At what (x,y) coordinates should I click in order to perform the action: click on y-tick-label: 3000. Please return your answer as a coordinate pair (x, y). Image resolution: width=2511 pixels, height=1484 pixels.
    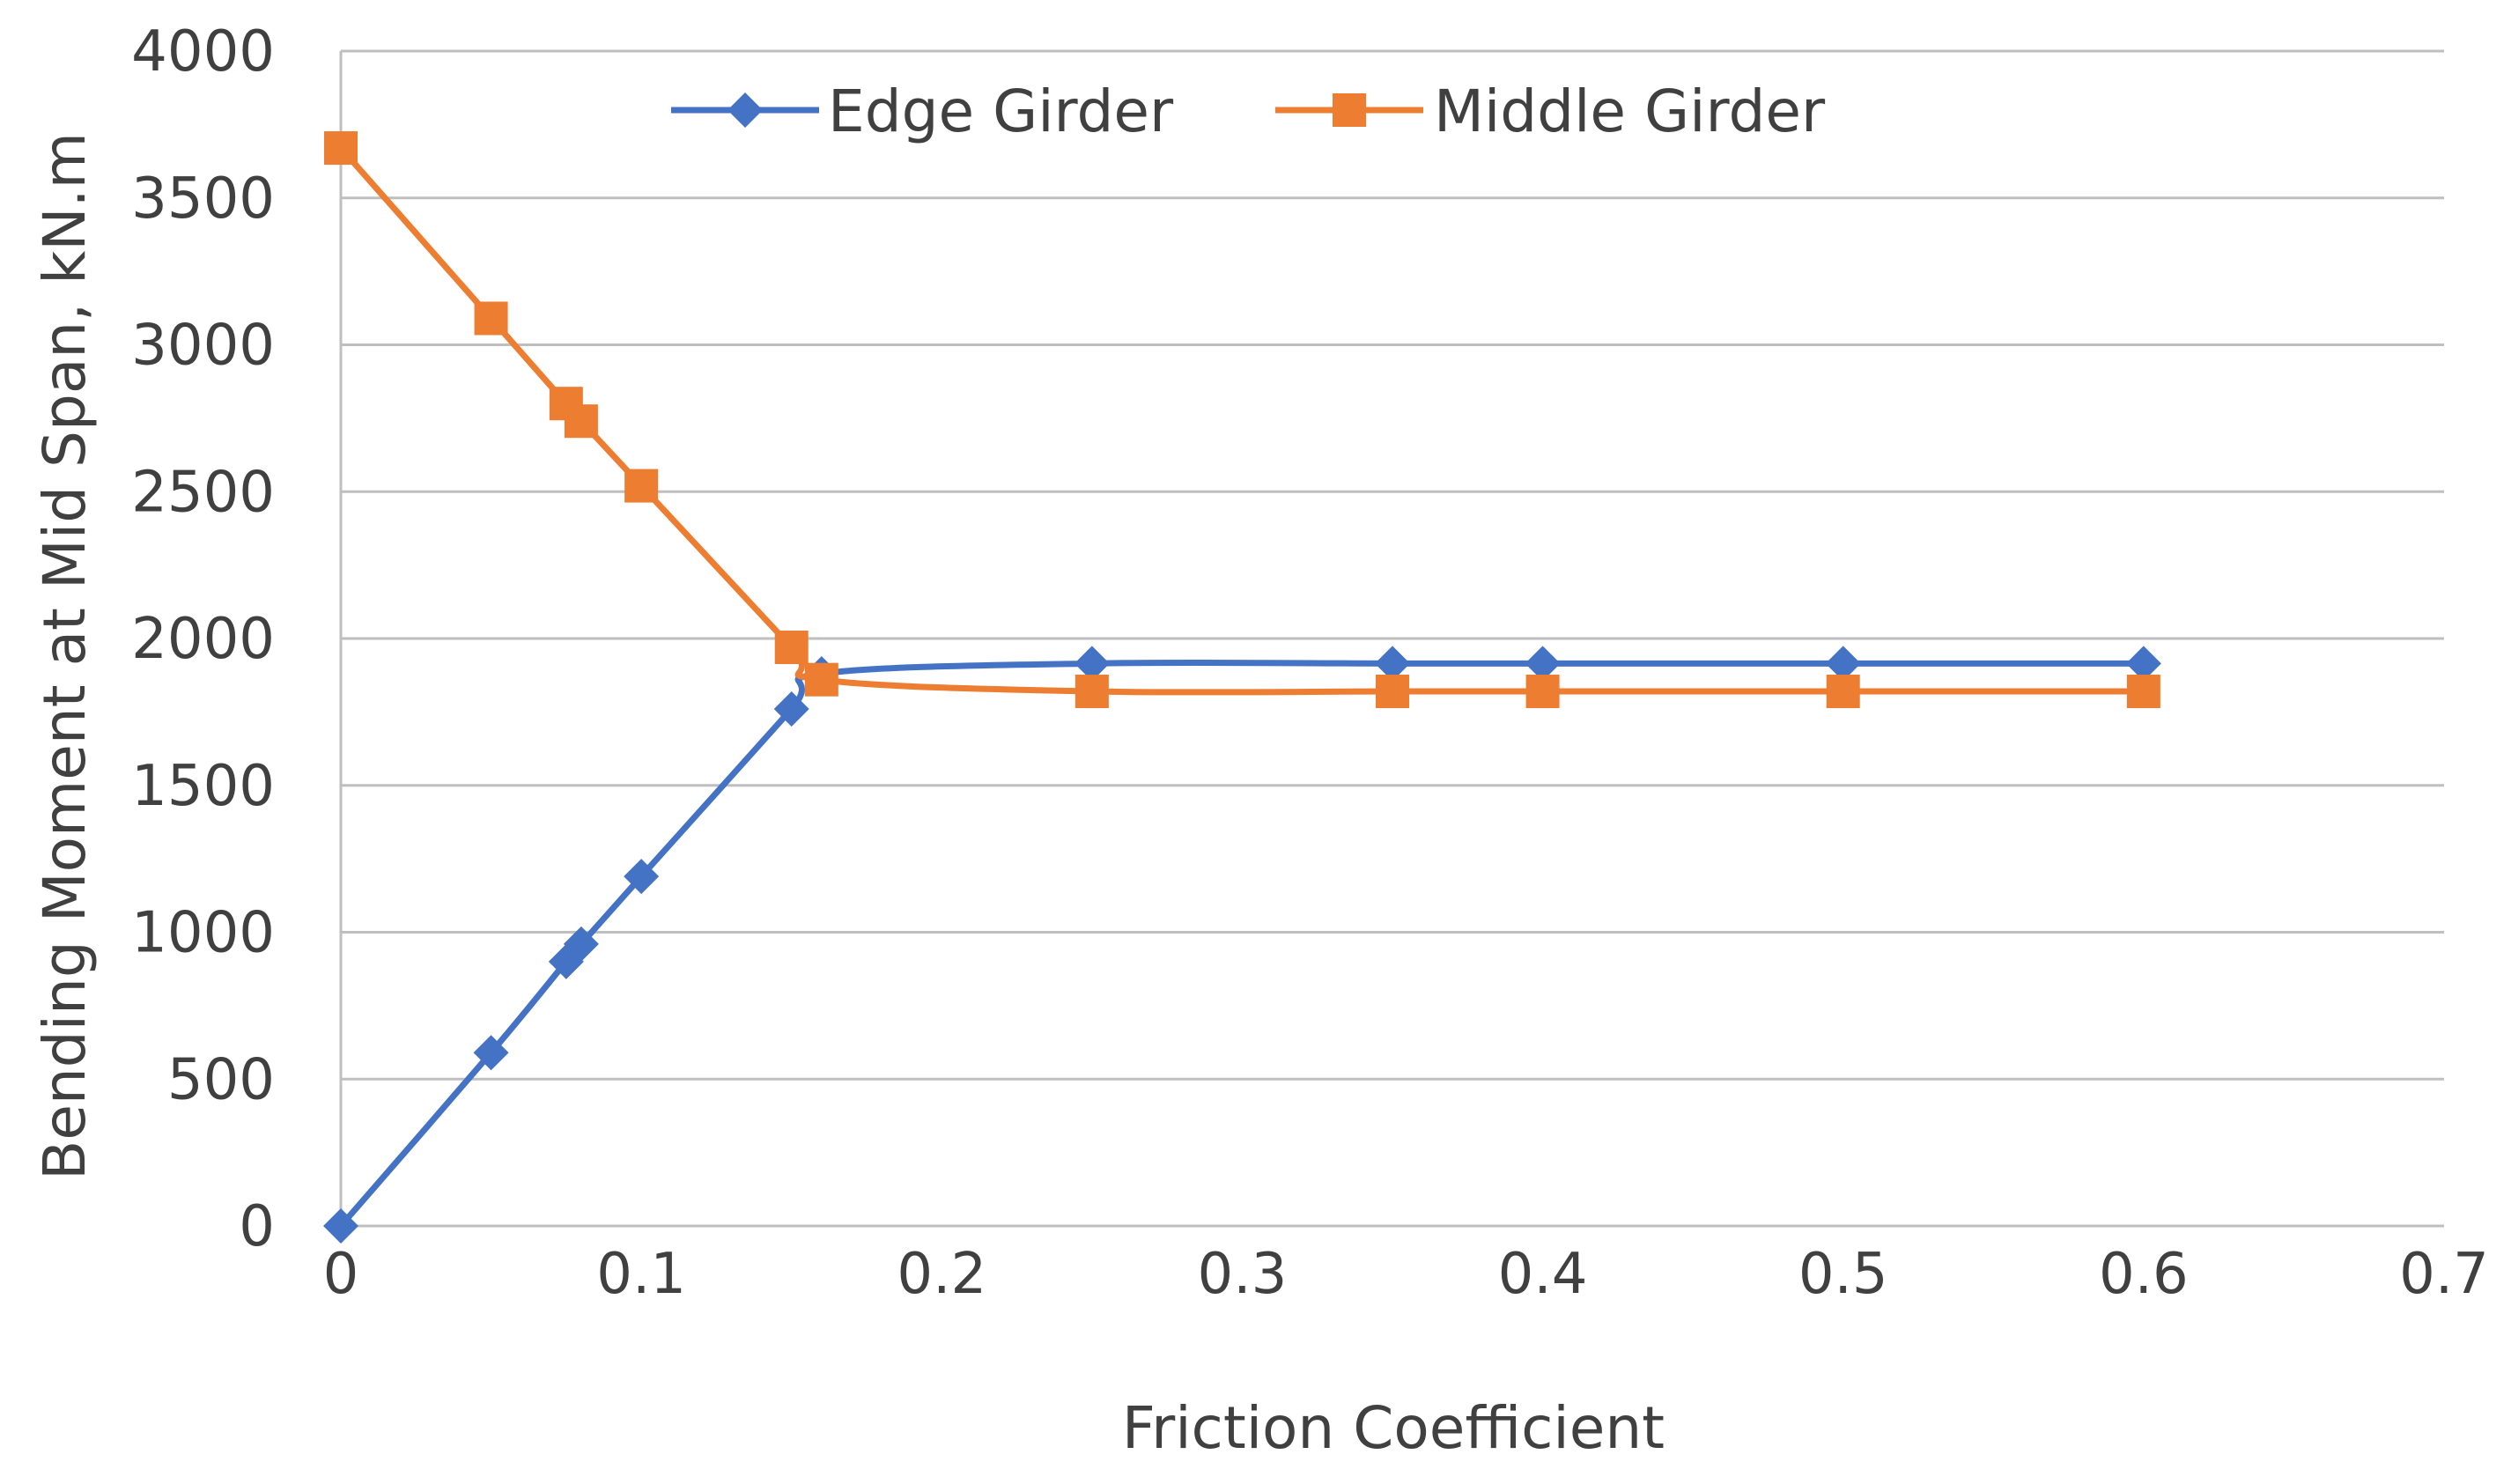
    Looking at the image, I should click on (203, 346).